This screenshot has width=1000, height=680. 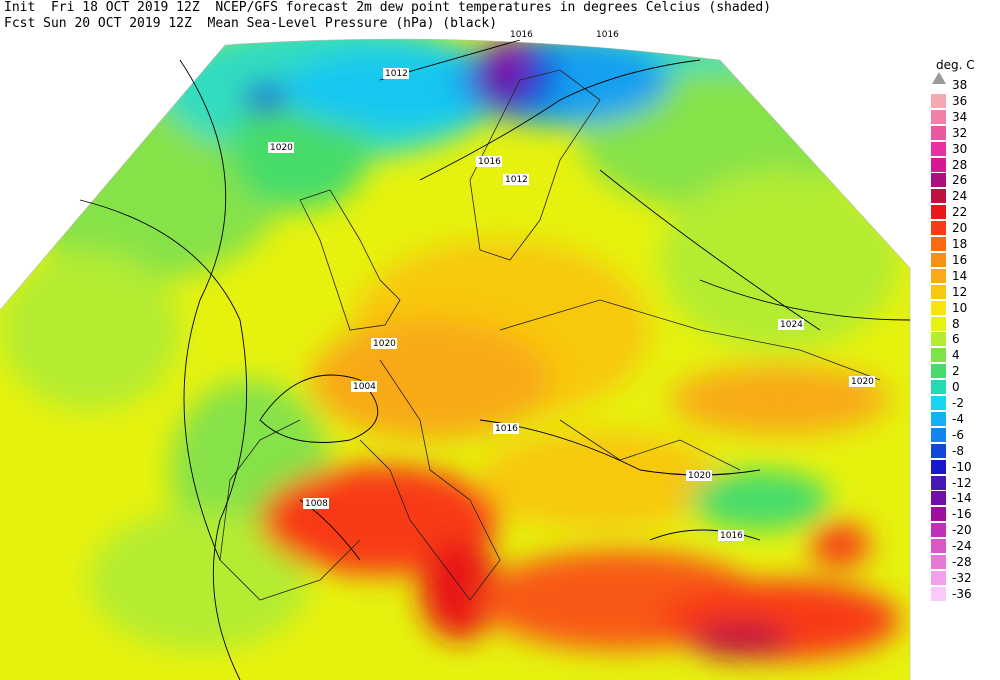 I want to click on legend-label: -4, so click(x=958, y=418).